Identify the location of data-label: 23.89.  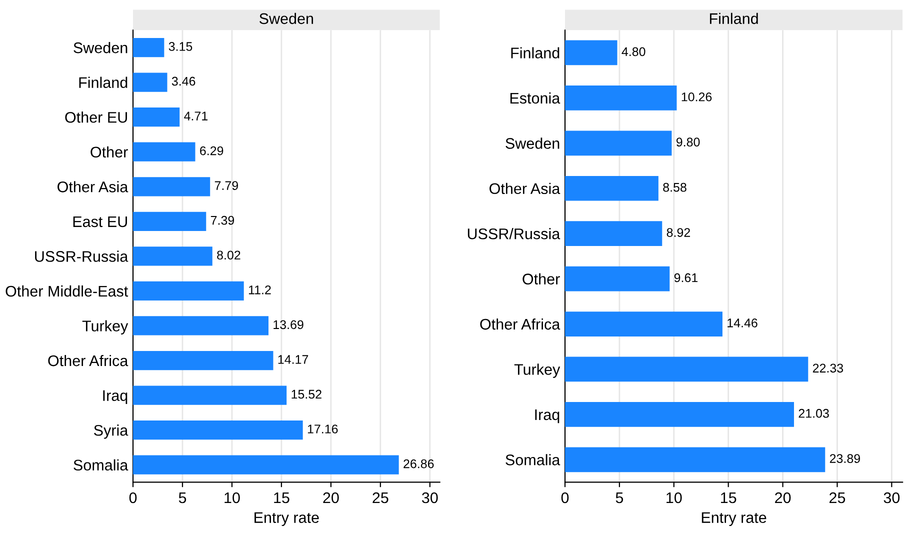
(845, 458).